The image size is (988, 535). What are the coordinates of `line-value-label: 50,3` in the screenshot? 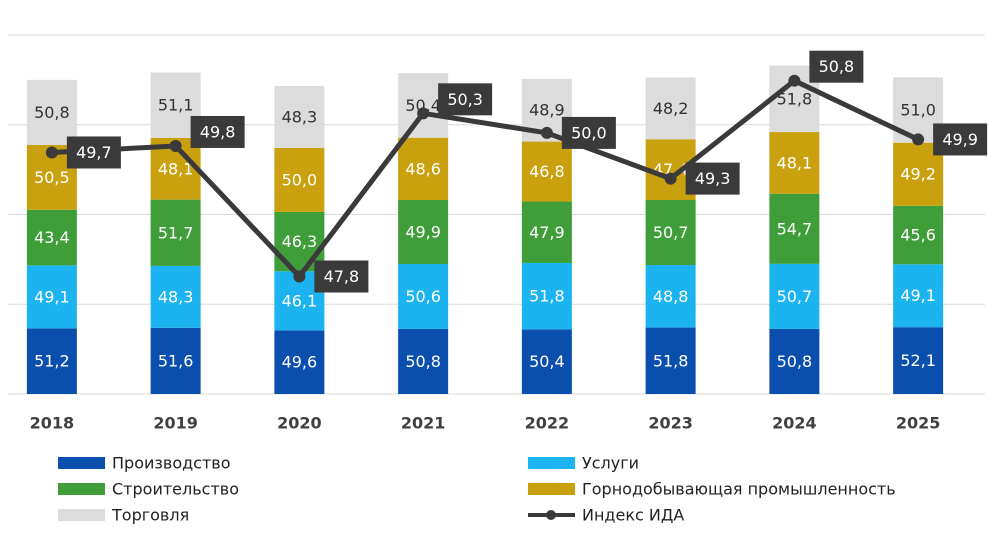 It's located at (465, 99).